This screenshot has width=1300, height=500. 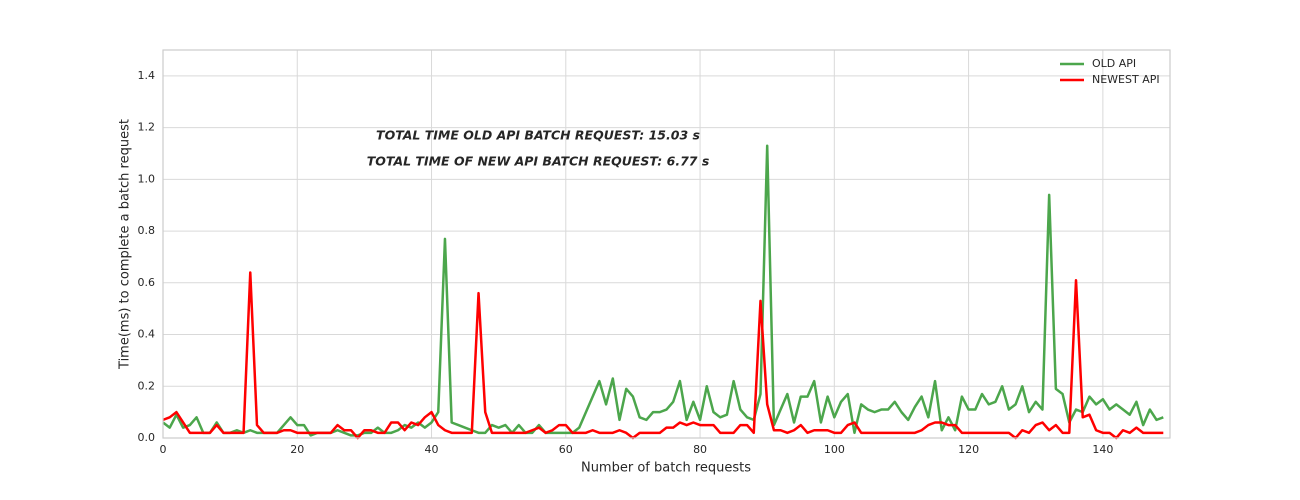 I want to click on y-tick-label: 0.8, so click(x=147, y=230).